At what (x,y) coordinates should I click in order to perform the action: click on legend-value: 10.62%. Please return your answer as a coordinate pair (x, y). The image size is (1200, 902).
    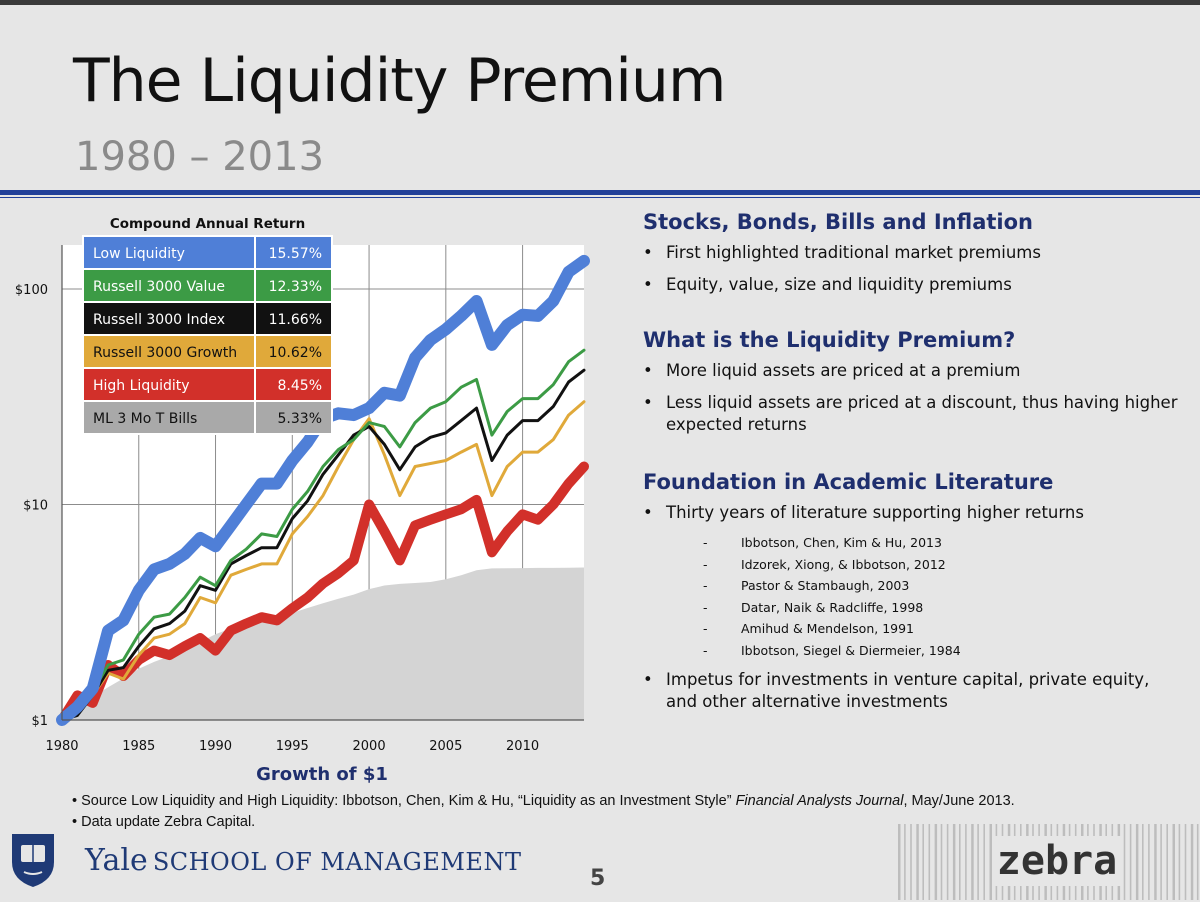
    Looking at the image, I should click on (295, 353).